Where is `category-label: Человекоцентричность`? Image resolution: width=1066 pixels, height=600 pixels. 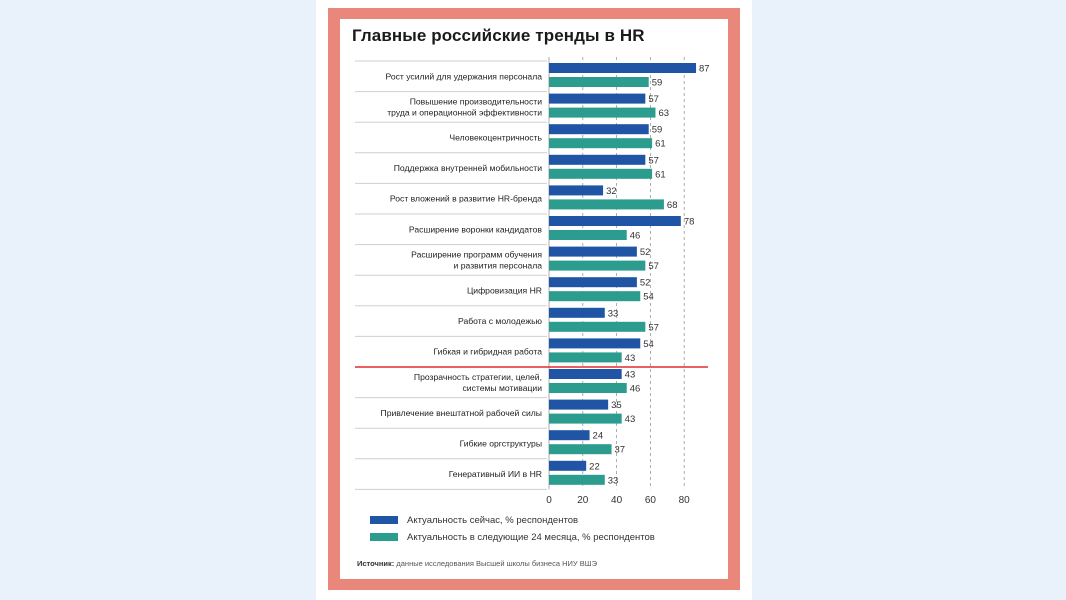
category-label: Человекоцентричность is located at coordinates (495, 138).